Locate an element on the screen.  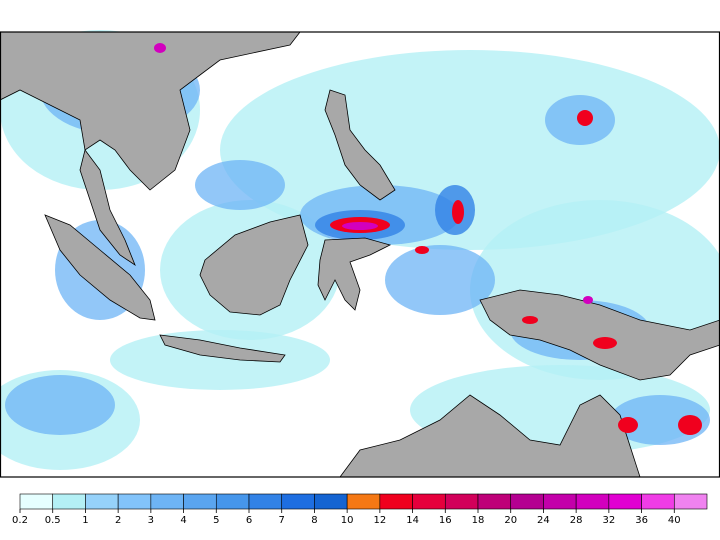
colorbar-label: 8 is located at coordinates (314, 520).